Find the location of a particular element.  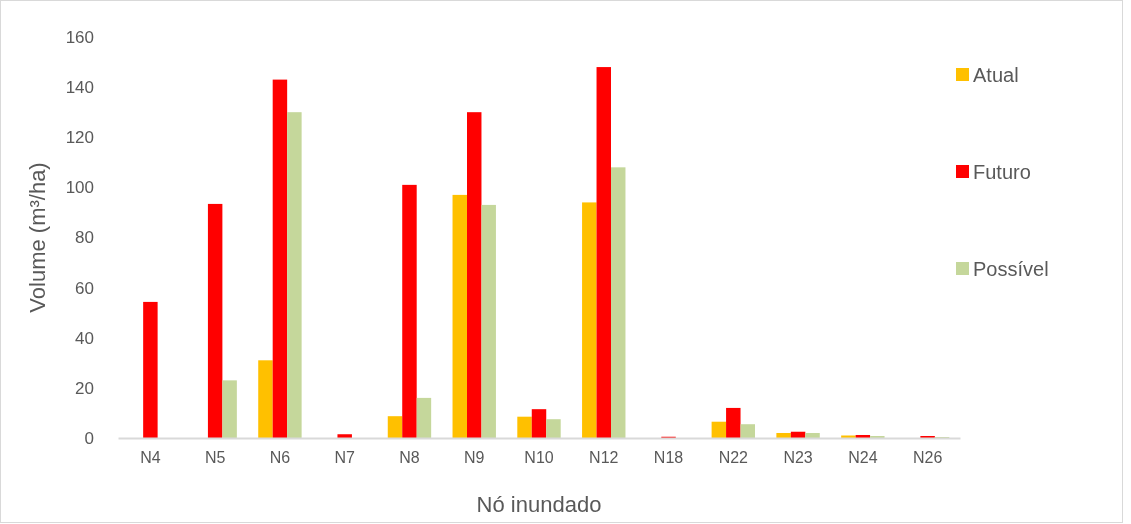

y-tick-label: 40 is located at coordinates (84, 338).